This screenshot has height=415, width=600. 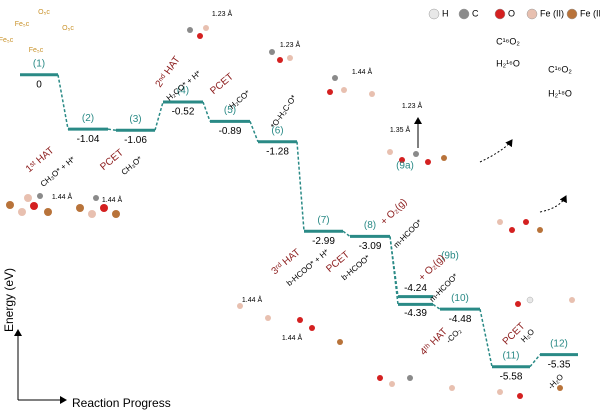 What do you see at coordinates (370, 225) in the screenshot?
I see `level-label: (8)` at bounding box center [370, 225].